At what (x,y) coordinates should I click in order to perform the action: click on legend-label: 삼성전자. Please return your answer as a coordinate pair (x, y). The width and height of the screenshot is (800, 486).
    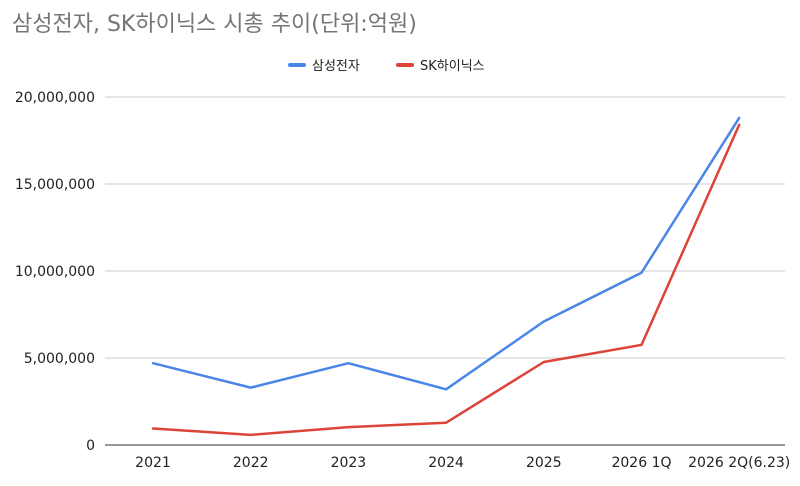
    Looking at the image, I should click on (336, 66).